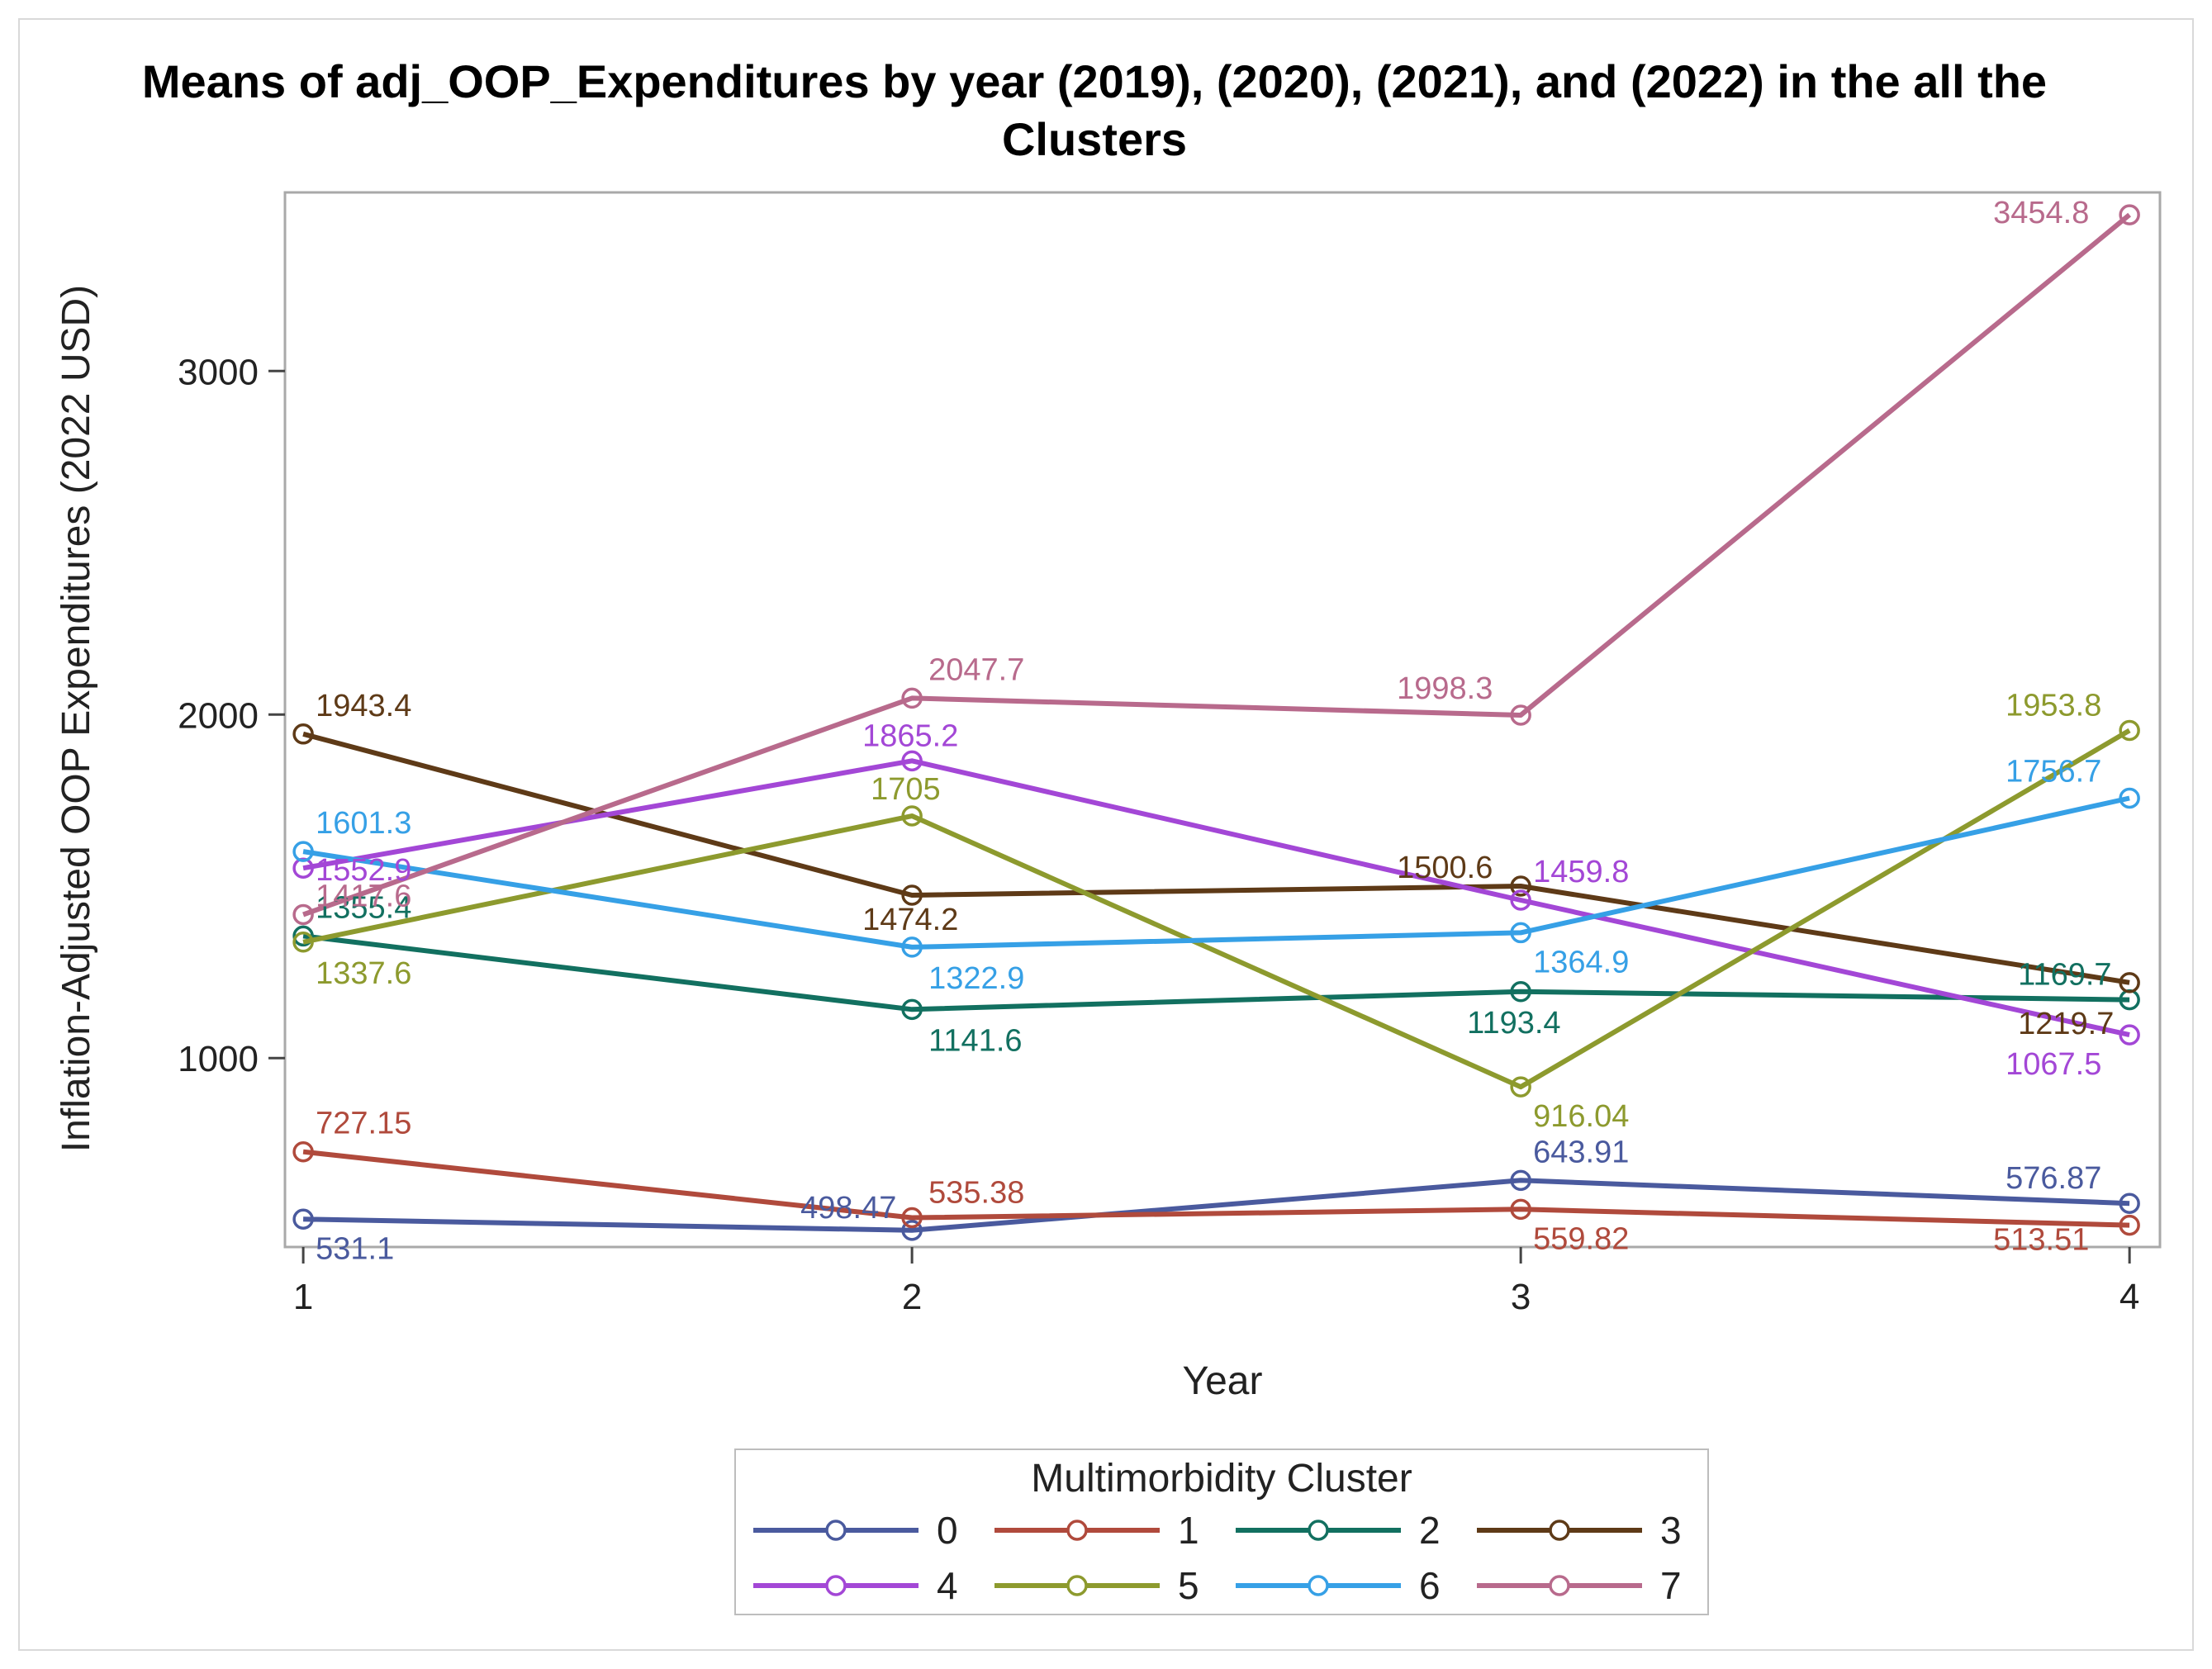 This screenshot has width=2212, height=1669. Describe the element at coordinates (2066, 1024) in the screenshot. I see `data-label: 1219.7` at that location.